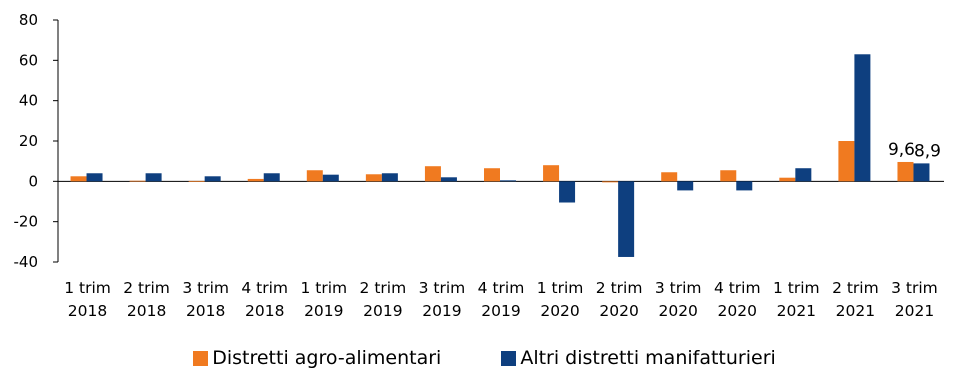 The width and height of the screenshot is (969, 376). What do you see at coordinates (737, 299) in the screenshot?
I see `x-tick-label: 4 trim 2020` at bounding box center [737, 299].